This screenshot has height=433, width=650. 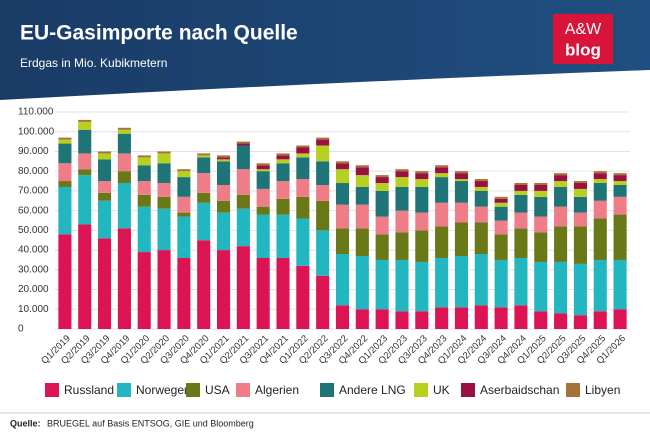 I want to click on y-tick-label: 100.000, so click(x=36, y=131).